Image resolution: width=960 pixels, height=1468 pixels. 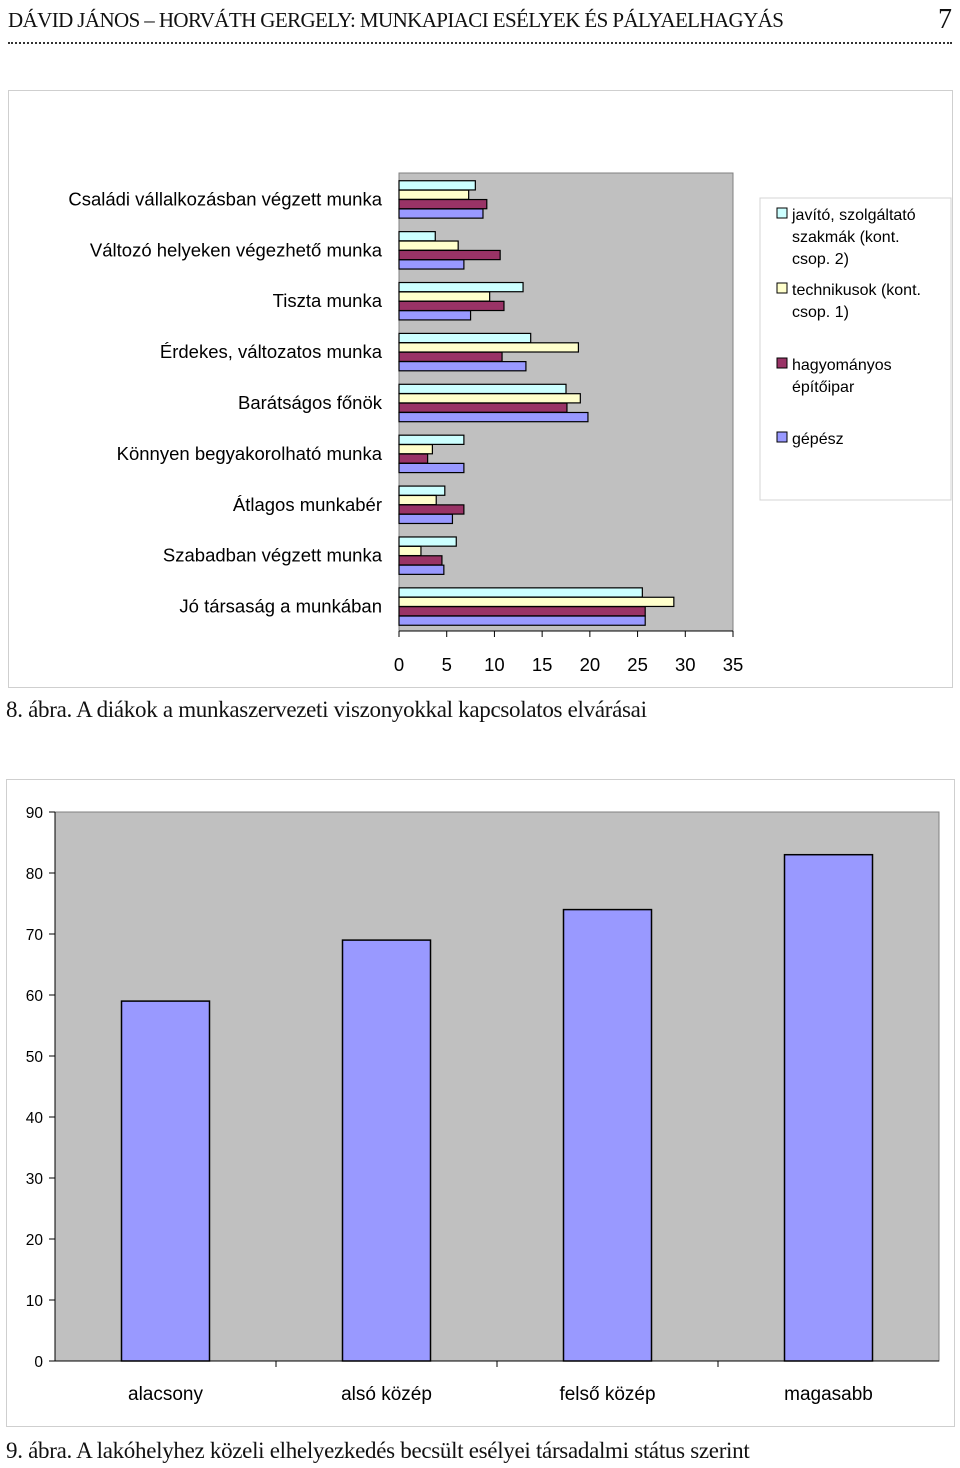 I want to click on chart2-y-tick-label: 70, so click(x=35, y=935).